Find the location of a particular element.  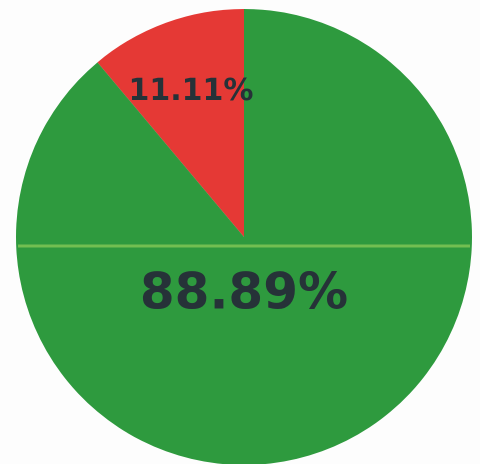

pie-slice-label-1: 88.89% is located at coordinates (244, 292).